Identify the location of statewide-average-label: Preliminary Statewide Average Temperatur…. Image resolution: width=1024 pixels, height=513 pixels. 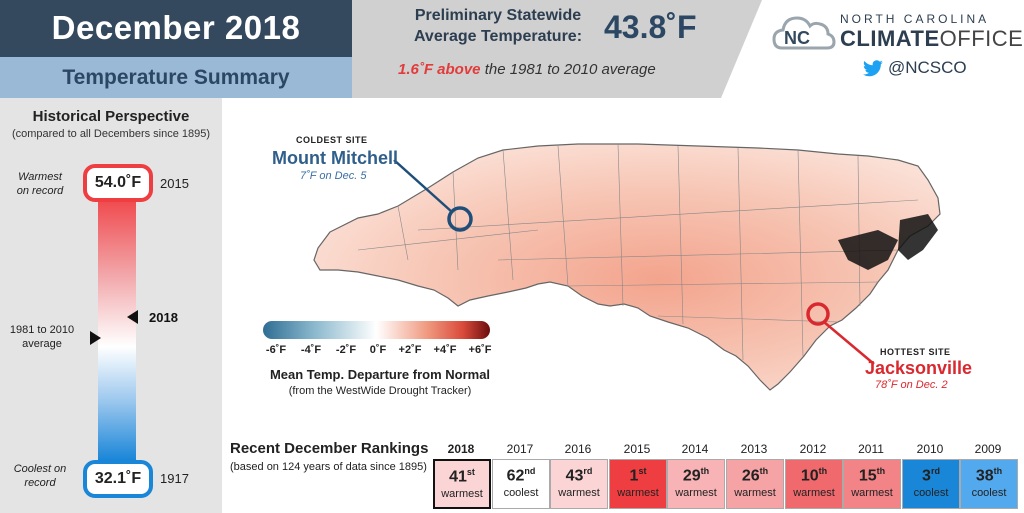
(498, 26).